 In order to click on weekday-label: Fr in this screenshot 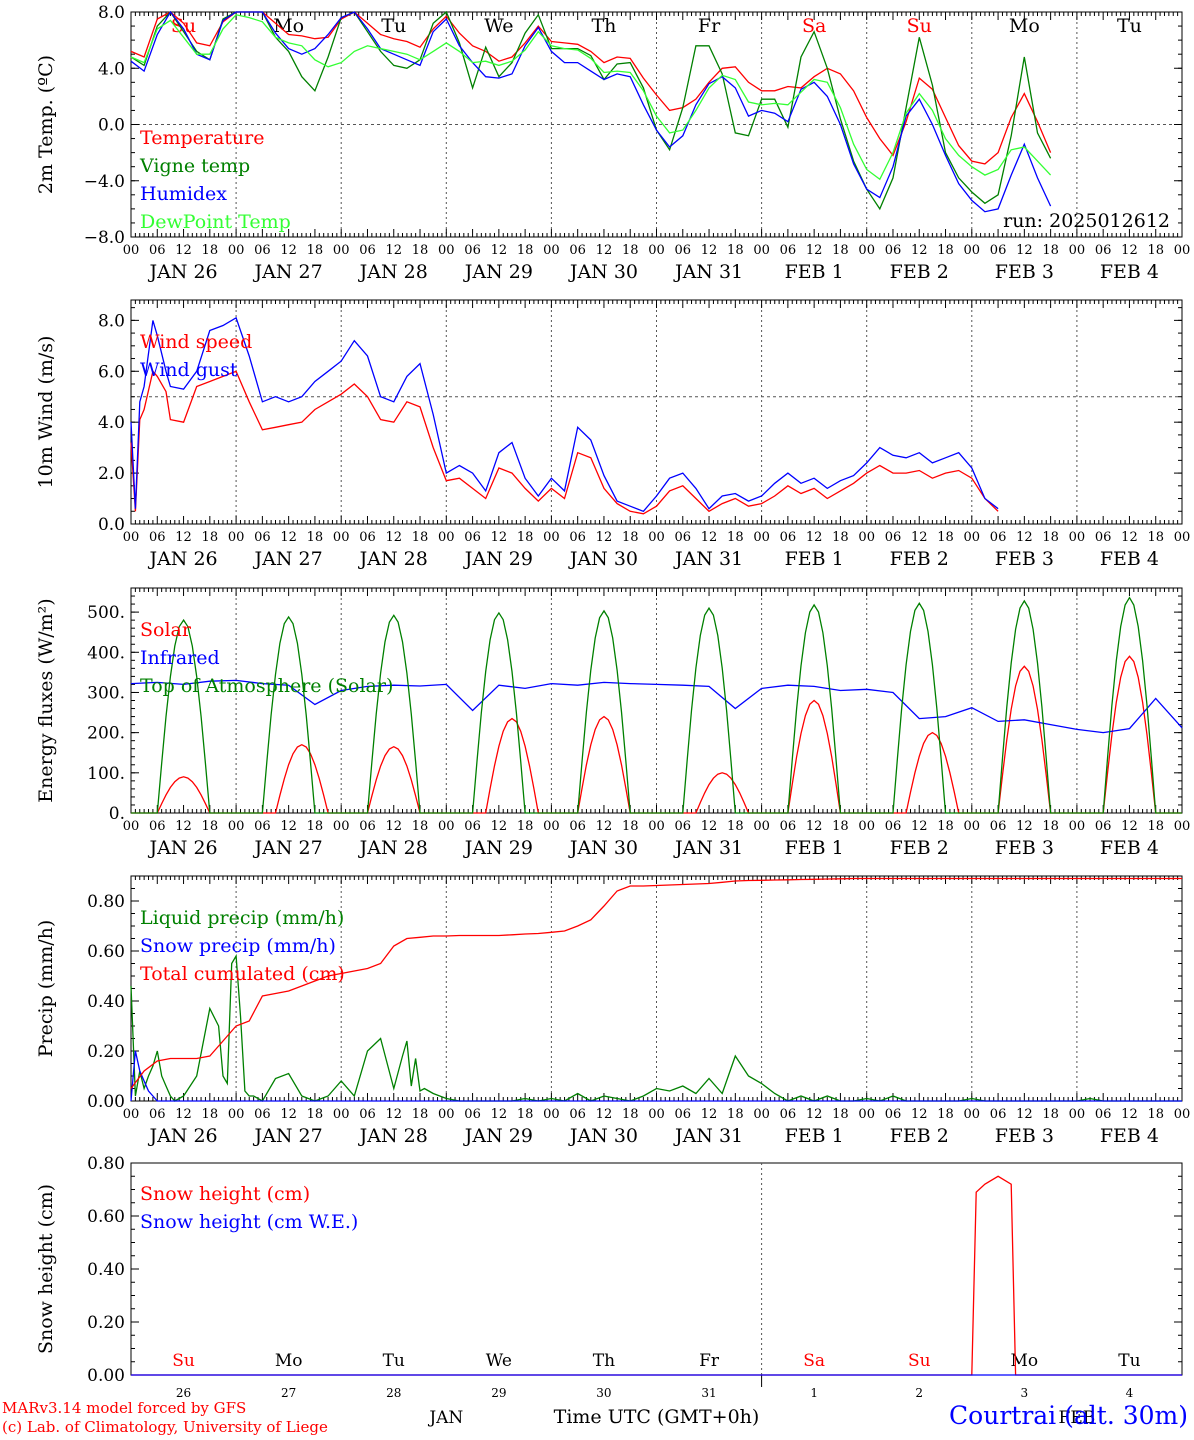, I will do `click(709, 26)`.